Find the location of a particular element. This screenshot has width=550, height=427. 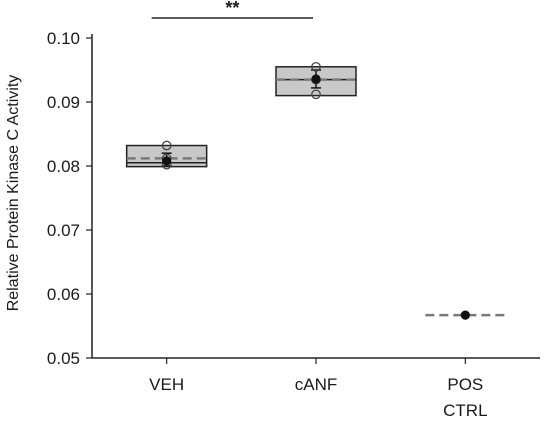

y-tick-label: 0.09 is located at coordinates (63, 102).